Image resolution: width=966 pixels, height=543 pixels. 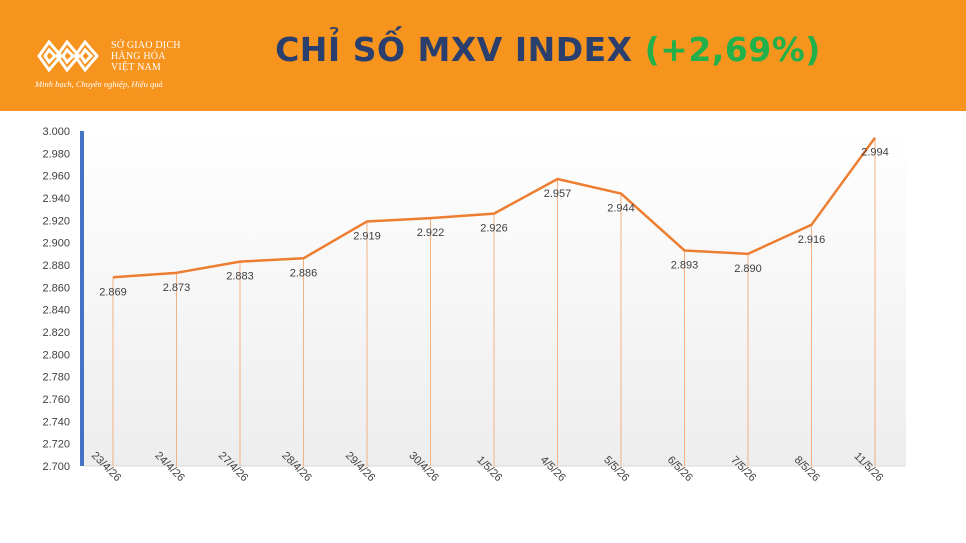 What do you see at coordinates (56, 288) in the screenshot?
I see `y-tick-label: 2.860` at bounding box center [56, 288].